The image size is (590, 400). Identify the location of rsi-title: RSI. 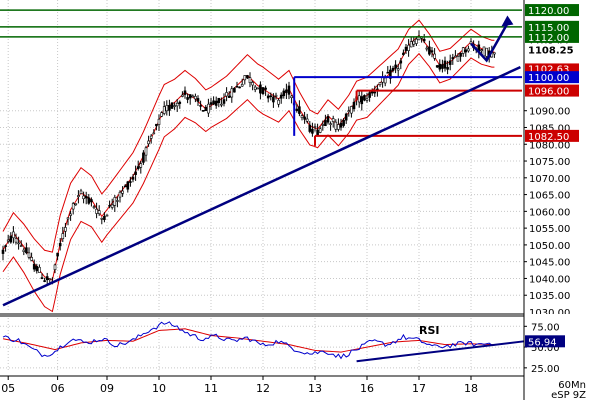
(429, 330).